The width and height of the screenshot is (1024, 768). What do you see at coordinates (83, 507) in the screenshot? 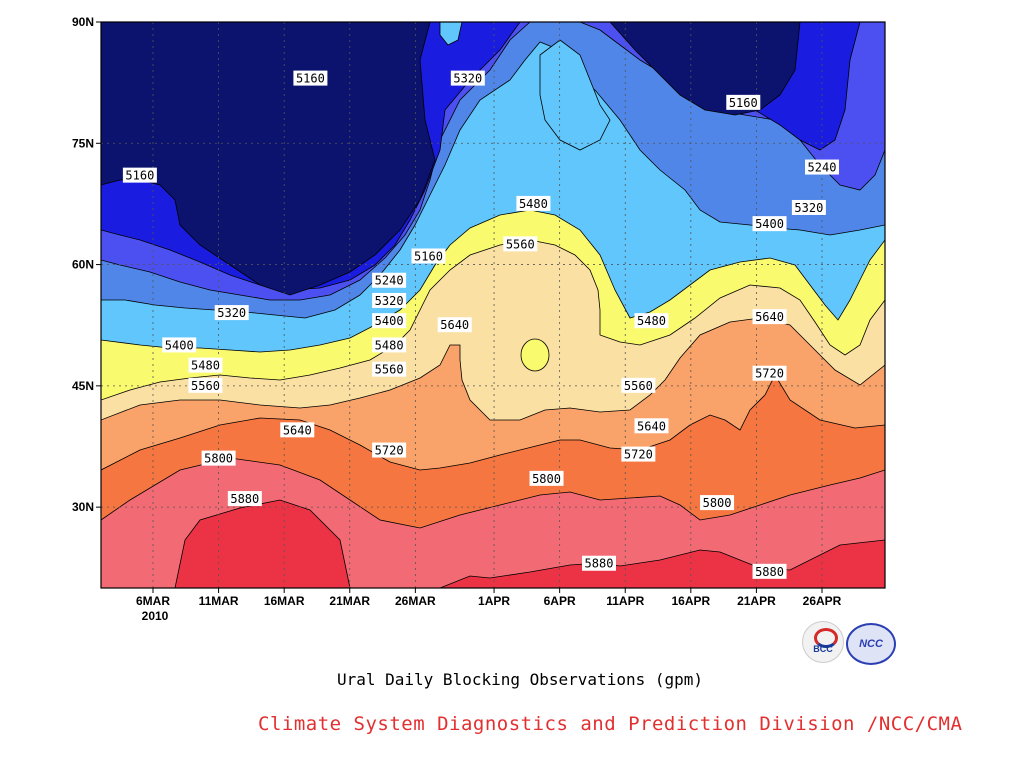
I see `y-tick-label: 30N` at bounding box center [83, 507].